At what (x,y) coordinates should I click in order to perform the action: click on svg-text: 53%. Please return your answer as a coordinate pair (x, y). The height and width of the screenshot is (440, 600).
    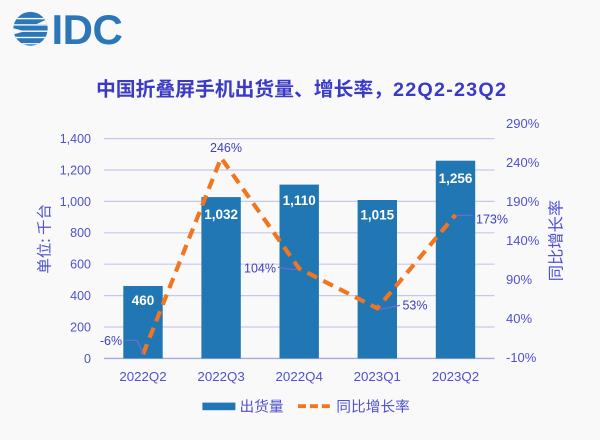
    Looking at the image, I should click on (414, 306).